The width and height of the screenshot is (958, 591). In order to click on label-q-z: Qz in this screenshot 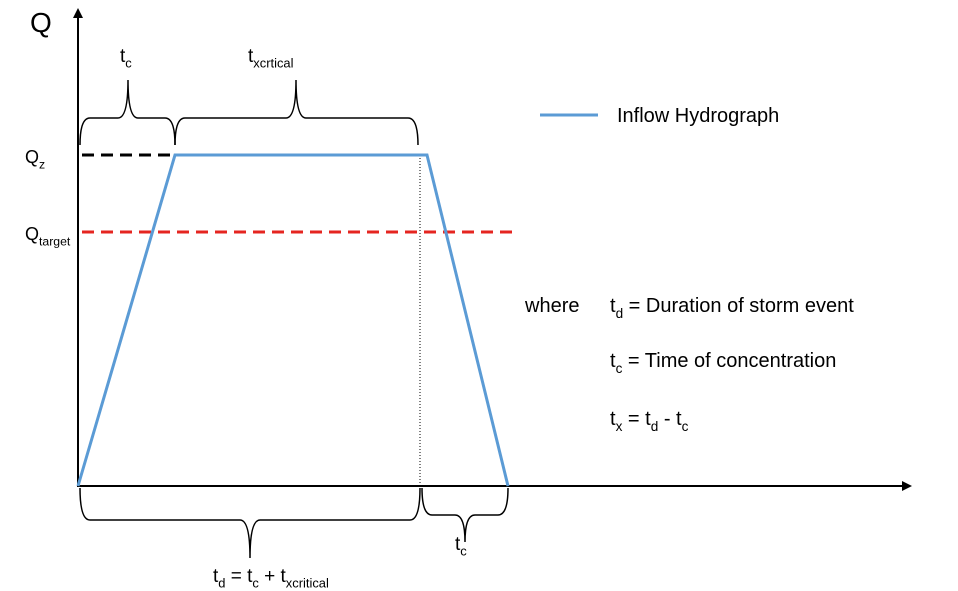, I will do `click(35, 159)`.